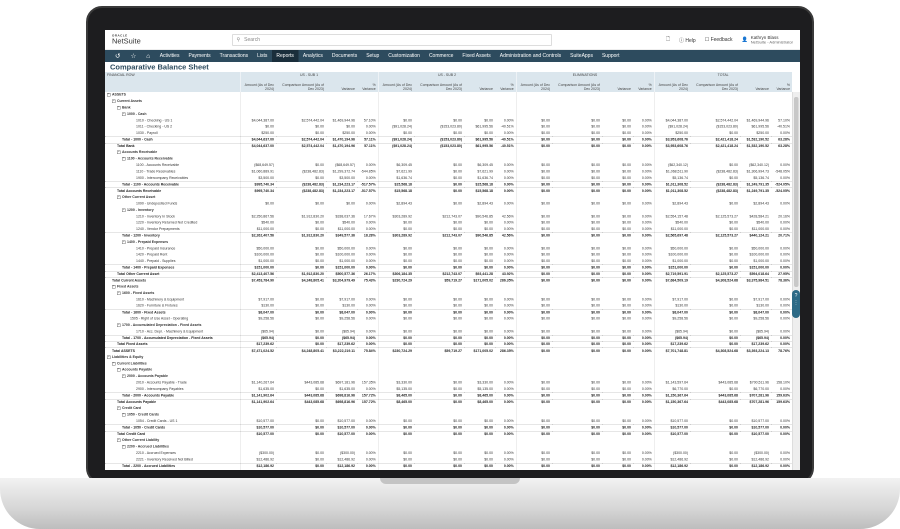  I want to click on cell-value: $9,258.56, so click(761, 319).